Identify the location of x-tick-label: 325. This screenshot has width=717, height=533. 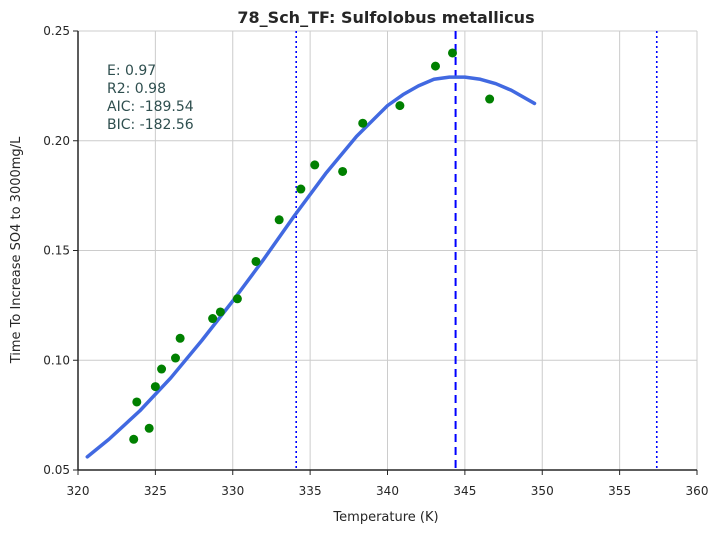
(155, 491).